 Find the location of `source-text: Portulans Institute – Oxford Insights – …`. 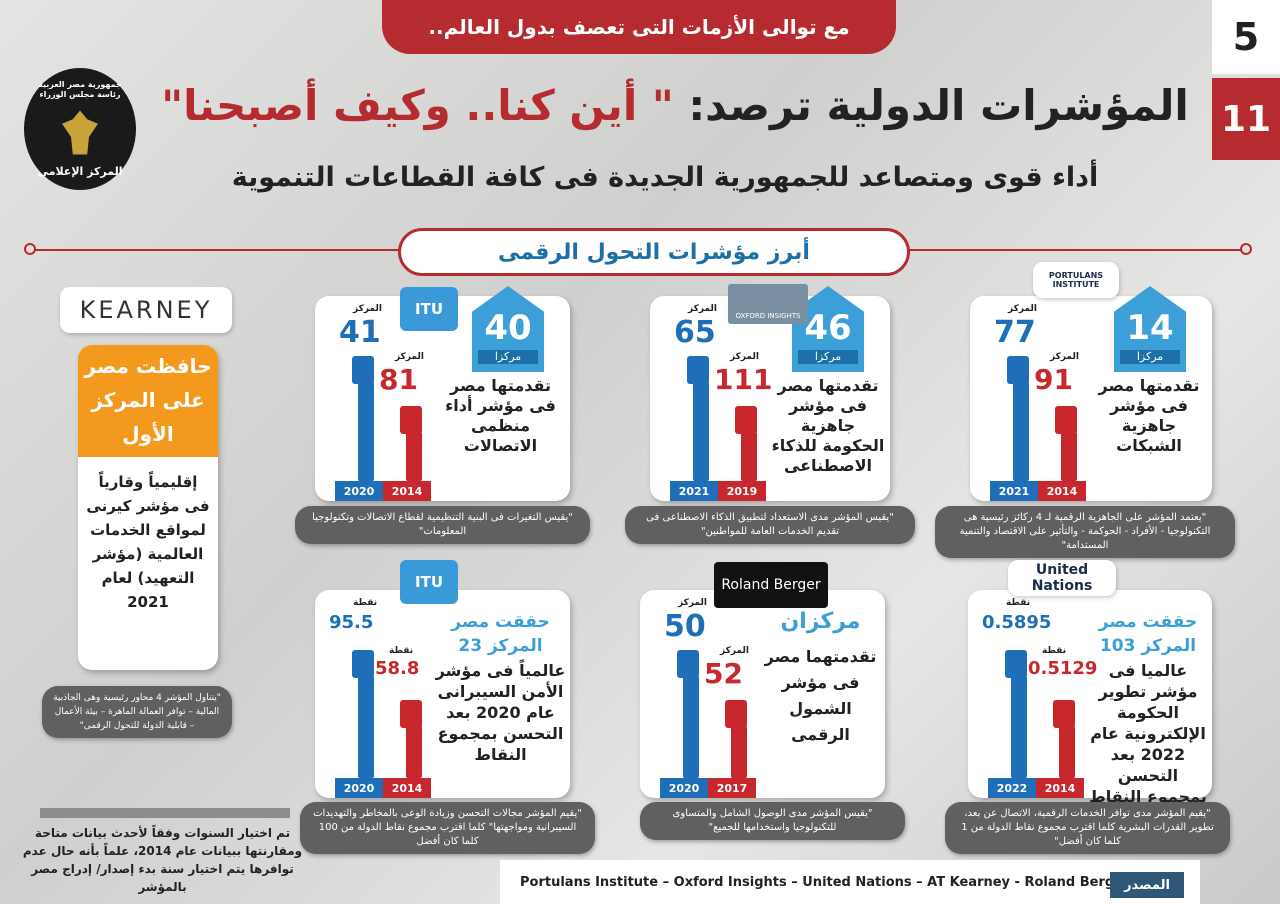

source-text: Portulans Institute – Oxford Insights – … is located at coordinates (844, 882).